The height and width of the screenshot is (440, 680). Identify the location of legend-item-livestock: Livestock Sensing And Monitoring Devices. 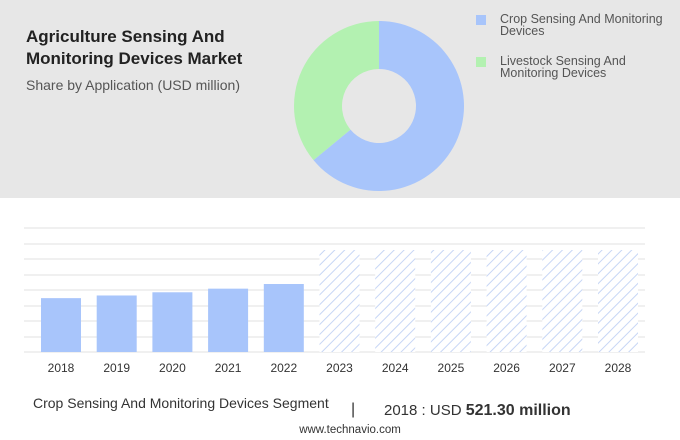
(576, 67).